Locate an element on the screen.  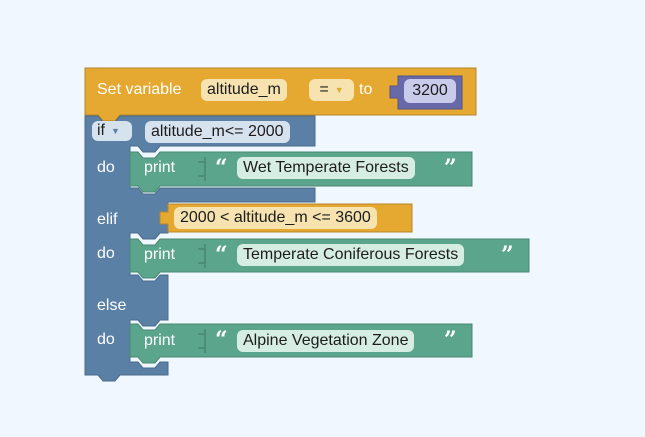
variable-name-field: altitude_m is located at coordinates (244, 90).